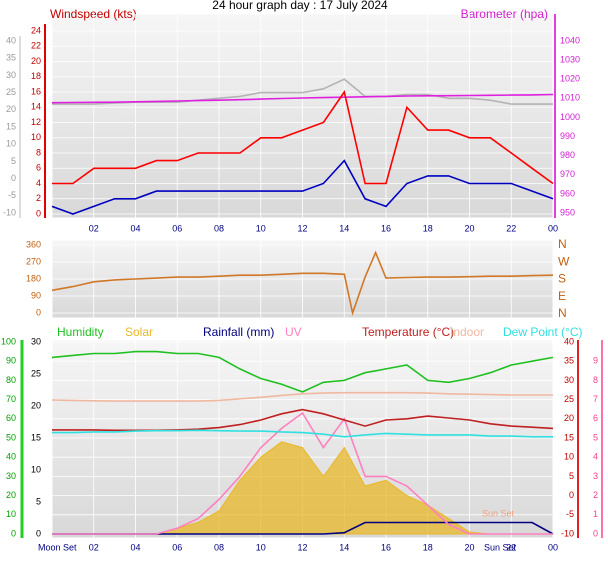  What do you see at coordinates (542, 332) in the screenshot?
I see `legend-label: Dew Point (°C)` at bounding box center [542, 332].